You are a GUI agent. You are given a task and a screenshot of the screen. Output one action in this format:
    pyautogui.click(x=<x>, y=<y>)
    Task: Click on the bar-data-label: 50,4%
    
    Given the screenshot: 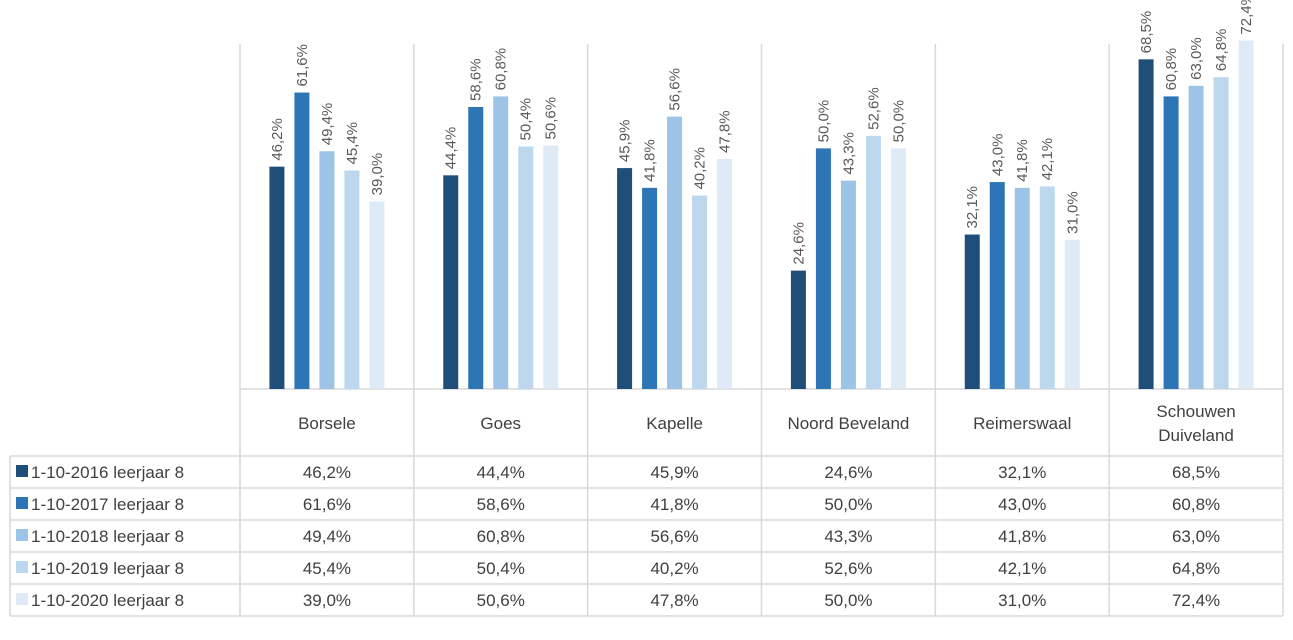 What is the action you would take?
    pyautogui.click(x=526, y=119)
    